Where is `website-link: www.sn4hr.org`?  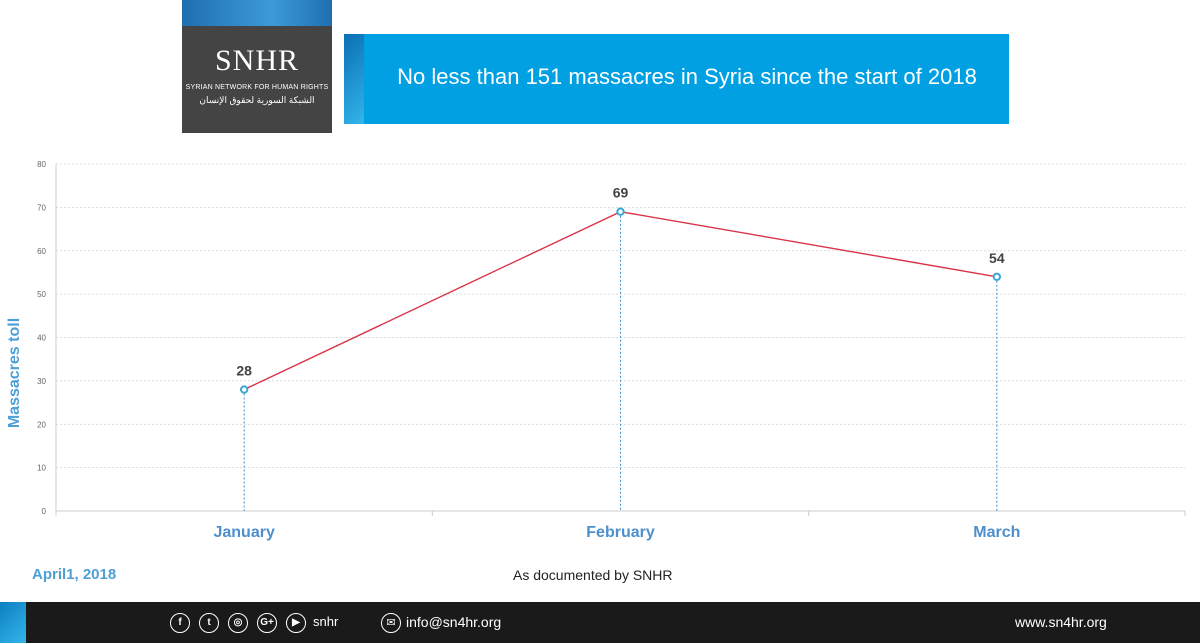
website-link: www.sn4hr.org is located at coordinates (1061, 622).